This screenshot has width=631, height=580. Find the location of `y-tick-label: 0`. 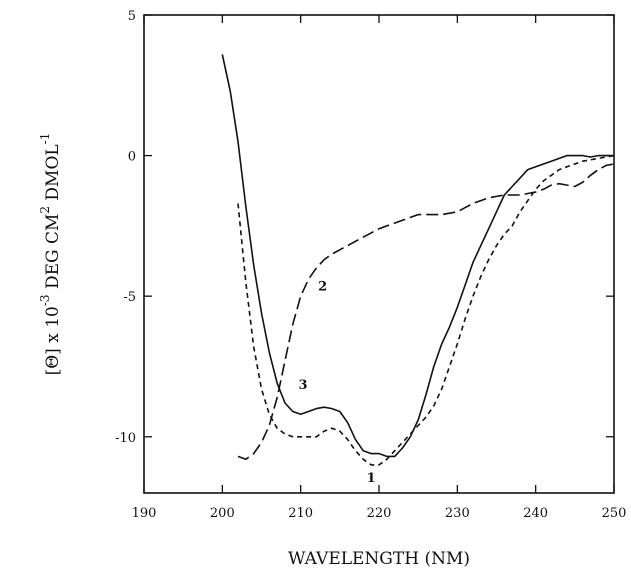

y-tick-label: 0 is located at coordinates (132, 157).